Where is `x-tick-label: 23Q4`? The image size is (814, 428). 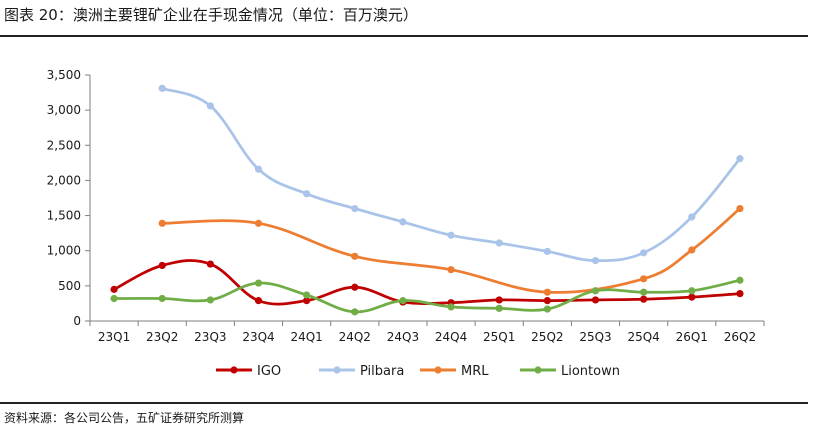
x-tick-label: 23Q4 is located at coordinates (258, 337).